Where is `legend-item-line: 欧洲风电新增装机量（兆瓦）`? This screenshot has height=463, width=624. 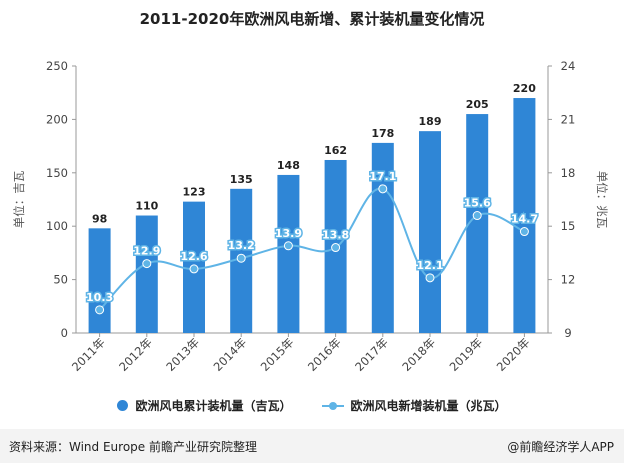
legend-item-line: 欧洲风电新增装机量（兆瓦） is located at coordinates (414, 405).